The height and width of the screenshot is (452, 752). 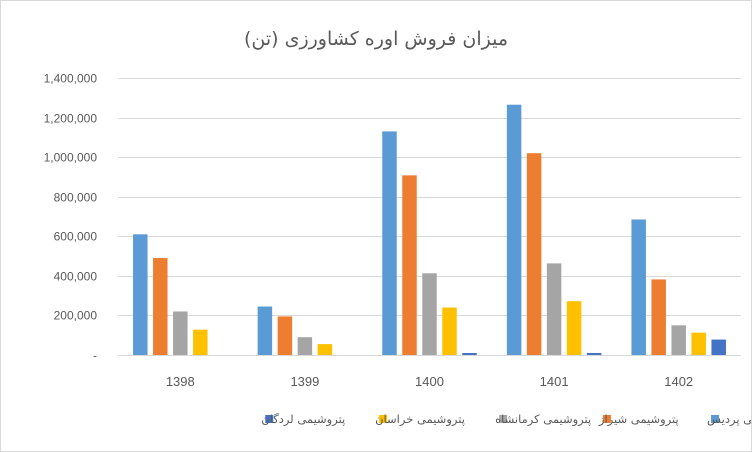 What do you see at coordinates (429, 381) in the screenshot?
I see `x-tick-label: 1400` at bounding box center [429, 381].